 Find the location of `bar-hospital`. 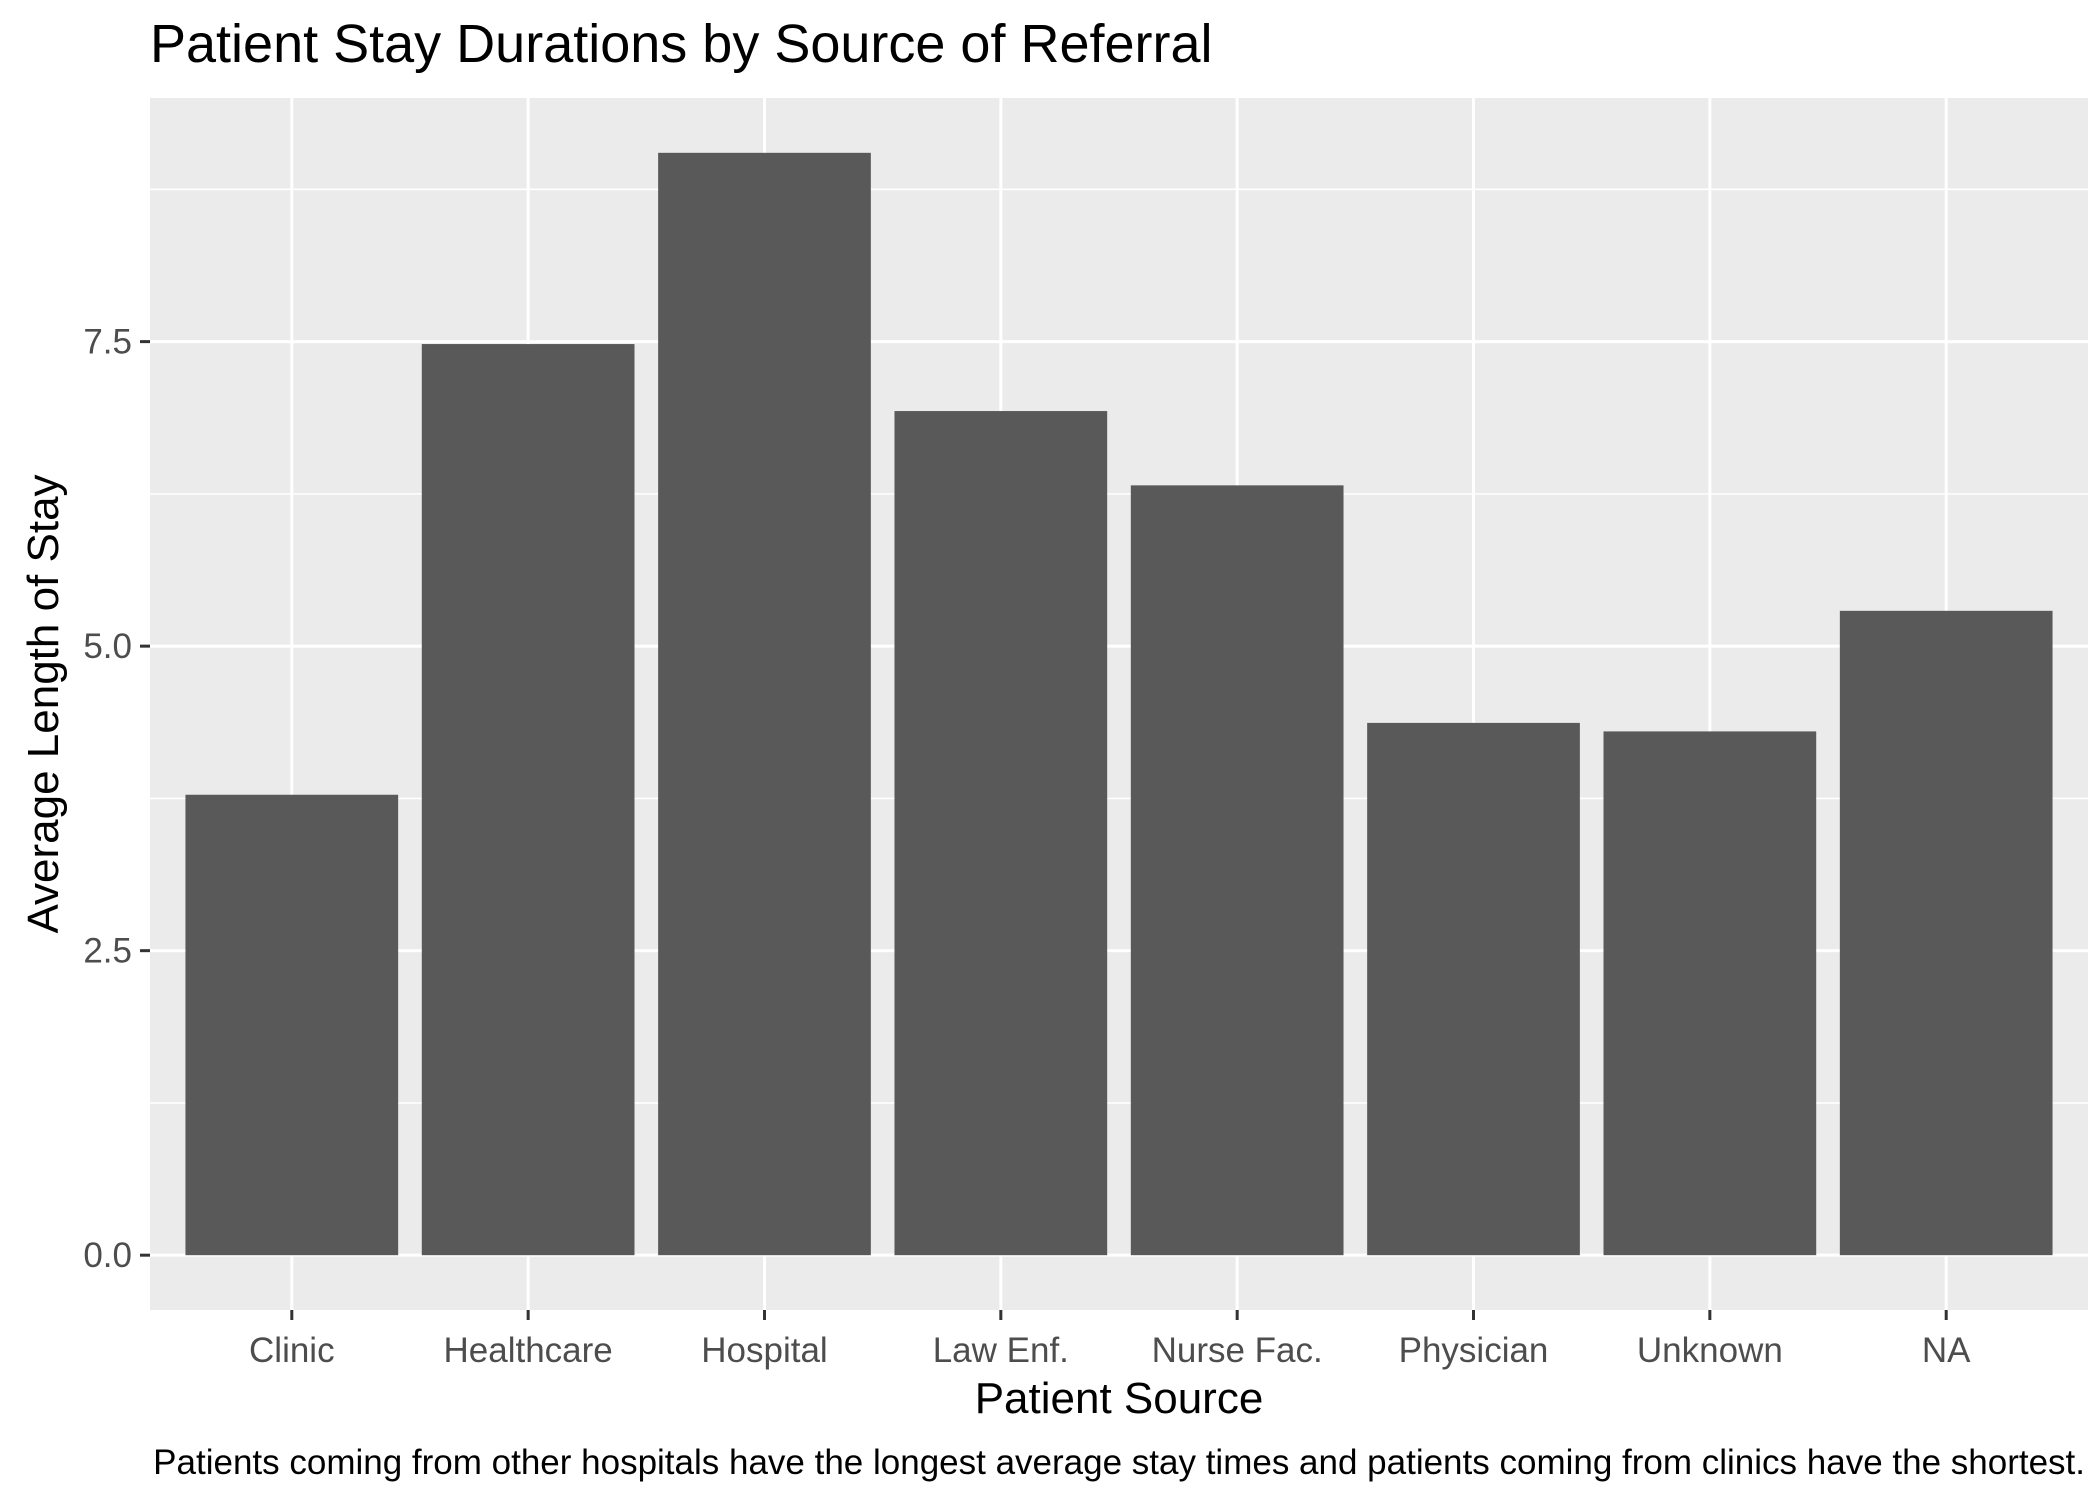

bar-hospital is located at coordinates (764, 704).